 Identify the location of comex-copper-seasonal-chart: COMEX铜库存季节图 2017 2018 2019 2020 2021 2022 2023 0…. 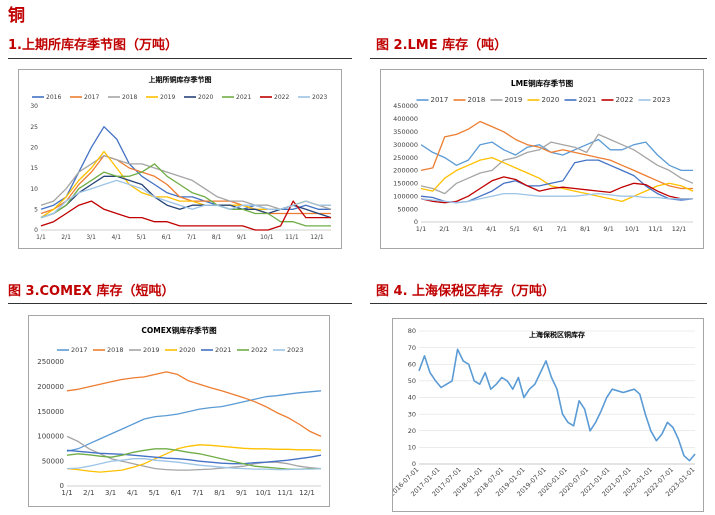
(179, 411).